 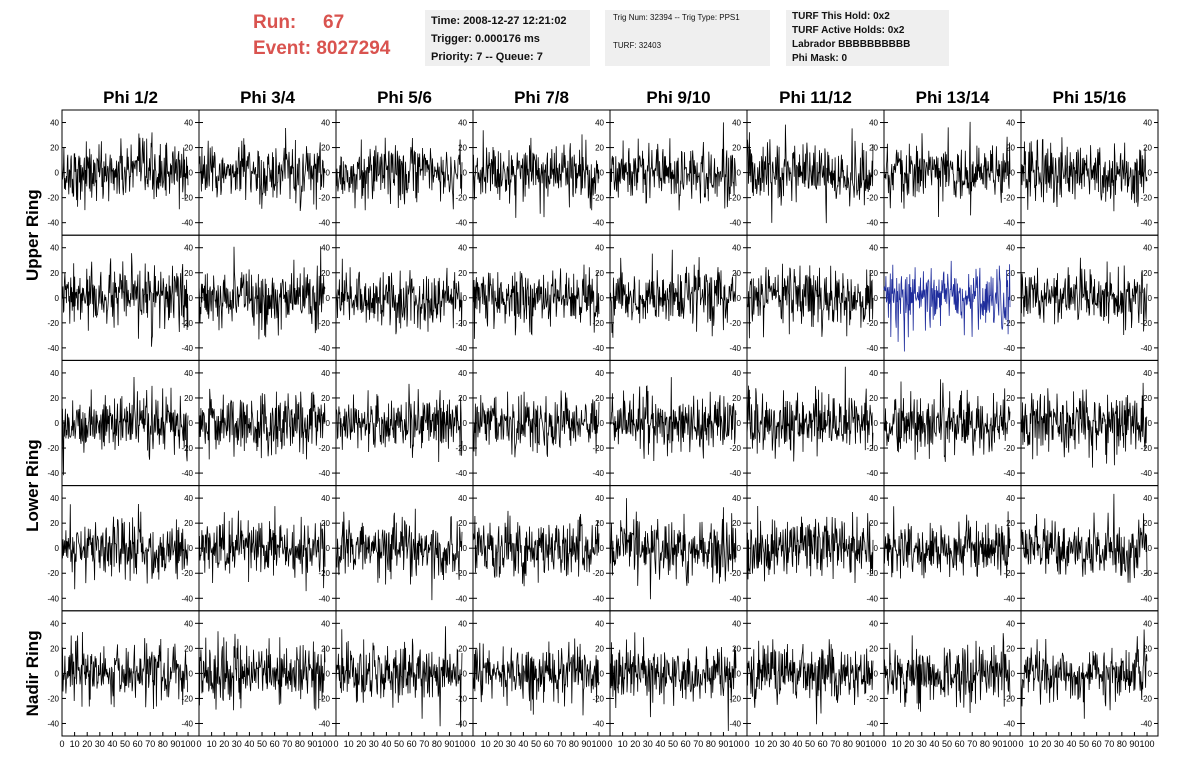 I want to click on column-title: Phi 15/16, so click(x=1090, y=97).